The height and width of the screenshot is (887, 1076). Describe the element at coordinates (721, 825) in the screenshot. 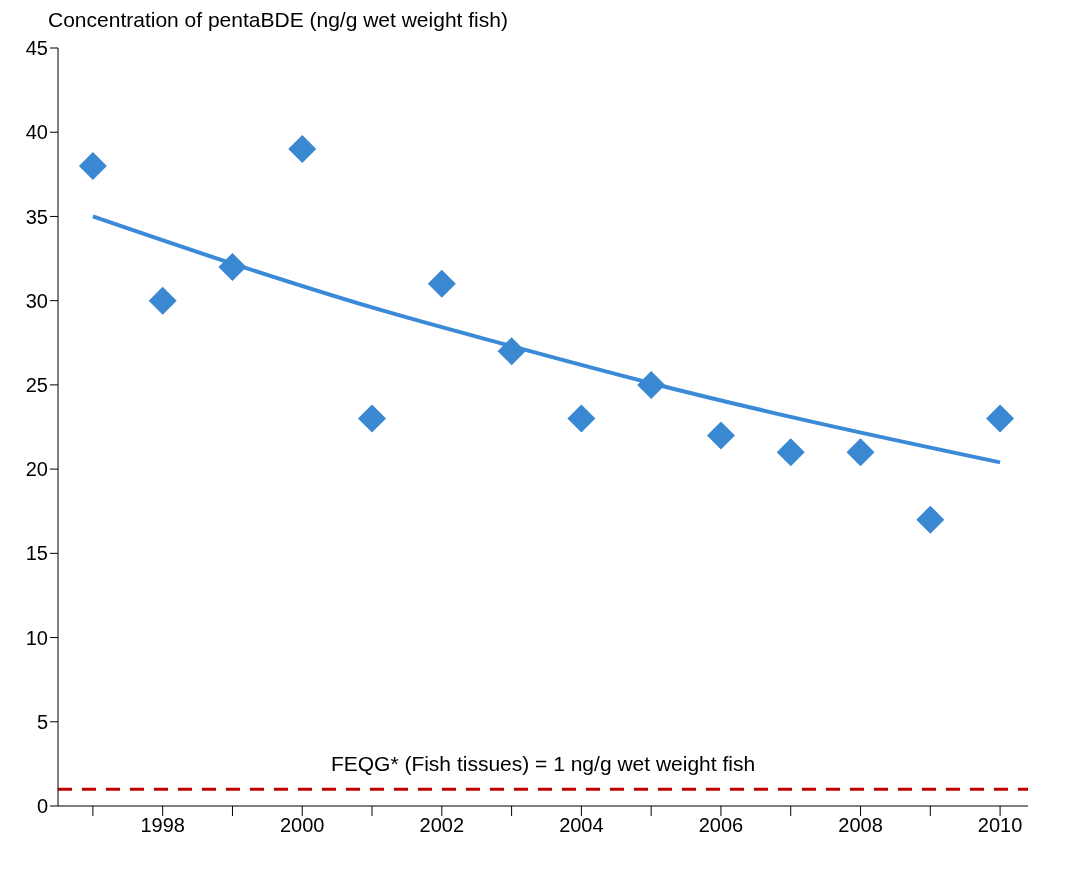

I see `x-tick-label: 2006` at that location.